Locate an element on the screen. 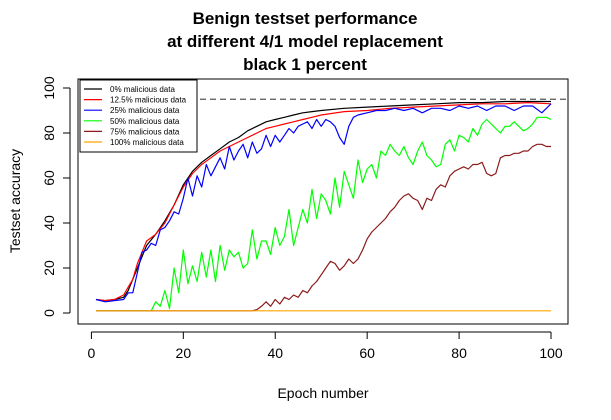  y-axis-label: Testset accuracy is located at coordinates (15, 201).